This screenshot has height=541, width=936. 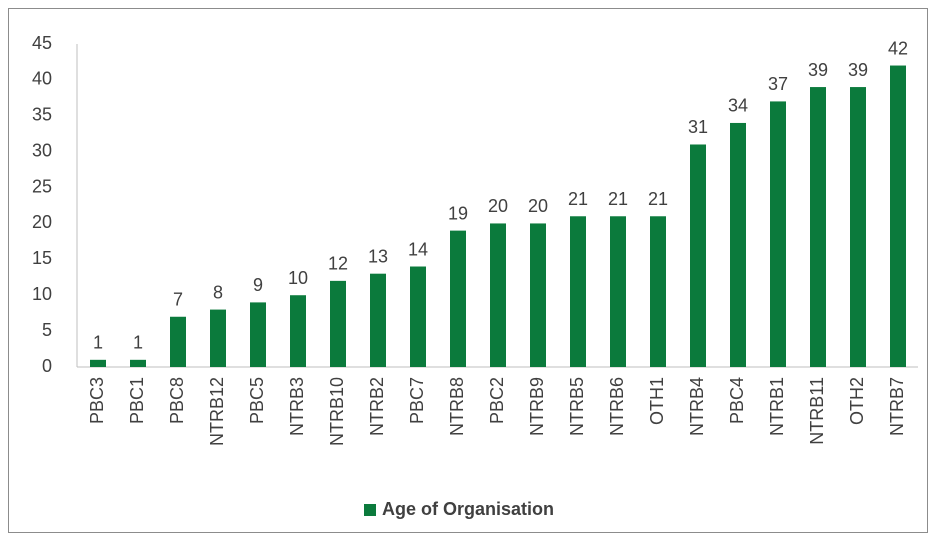 What do you see at coordinates (898, 48) in the screenshot?
I see `data-label: 42` at bounding box center [898, 48].